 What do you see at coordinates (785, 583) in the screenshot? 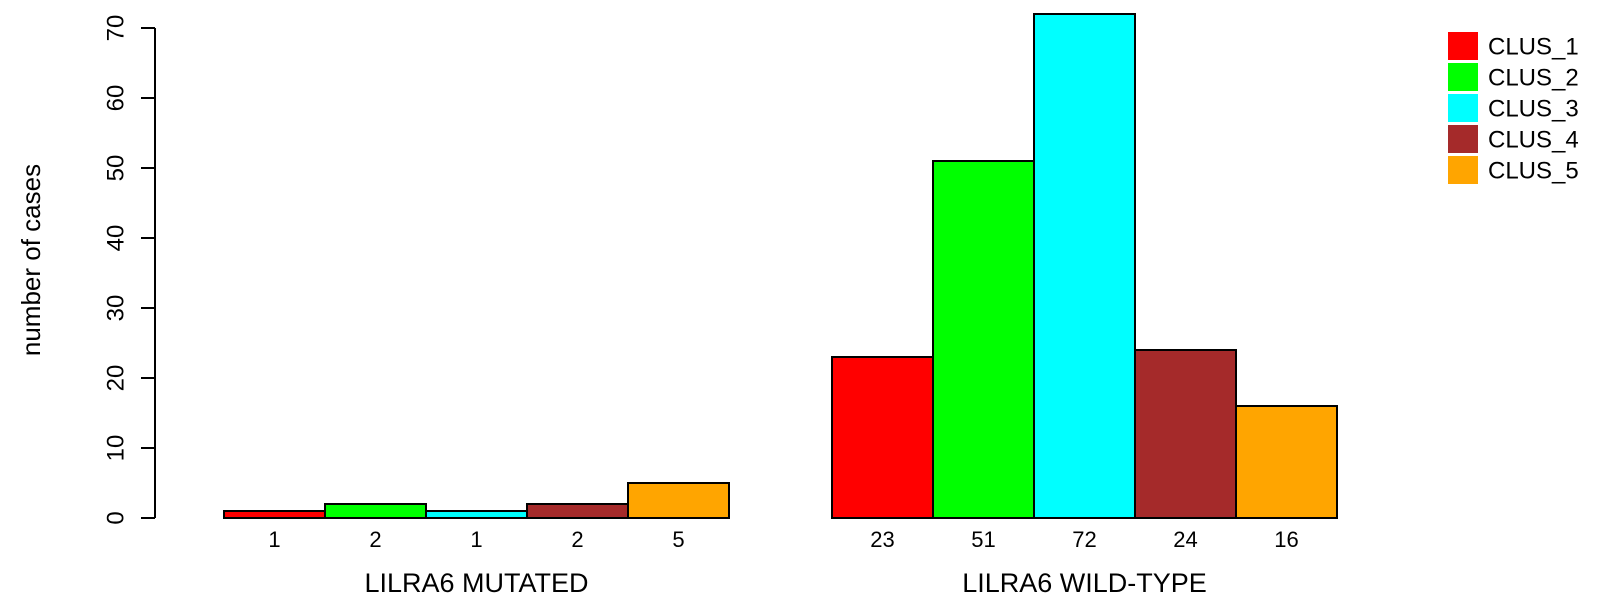
I see `group-labels: LILRA6 MUTATED LILRA6 WILD-TYPE` at bounding box center [785, 583].